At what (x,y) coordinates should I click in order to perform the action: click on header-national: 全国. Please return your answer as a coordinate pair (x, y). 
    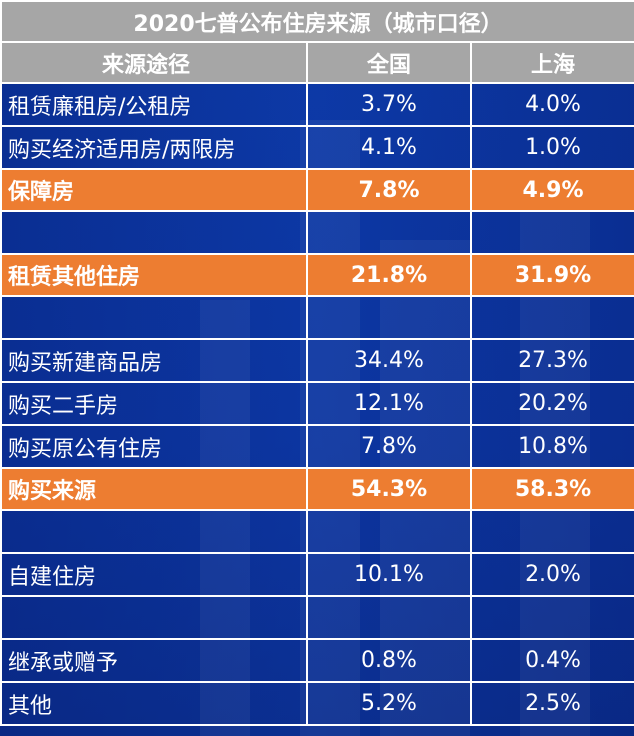
    Looking at the image, I should click on (389, 62).